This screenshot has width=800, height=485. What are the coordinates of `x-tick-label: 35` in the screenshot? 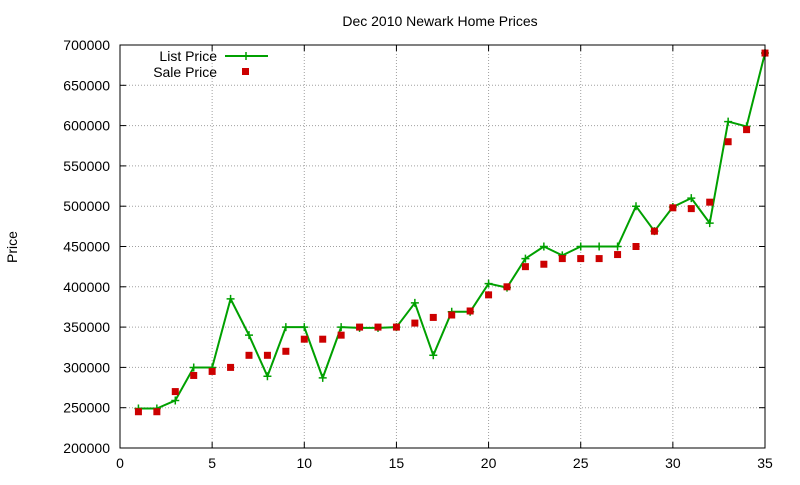 It's located at (765, 463).